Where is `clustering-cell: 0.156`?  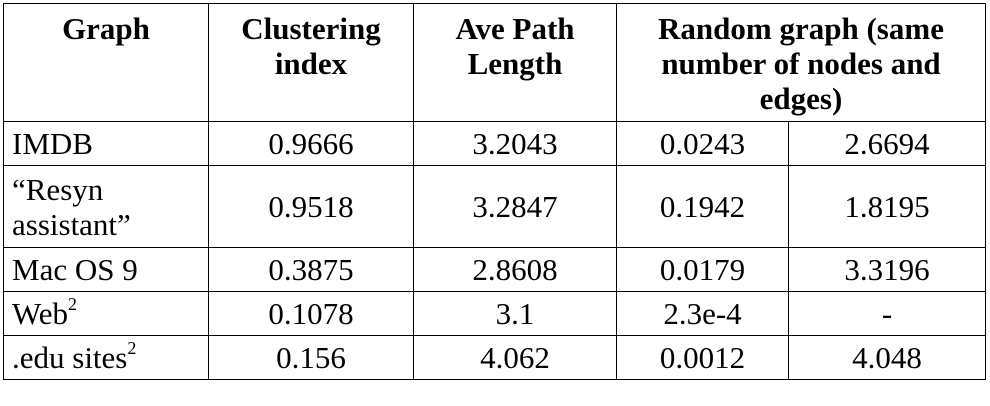 clustering-cell: 0.156 is located at coordinates (311, 357).